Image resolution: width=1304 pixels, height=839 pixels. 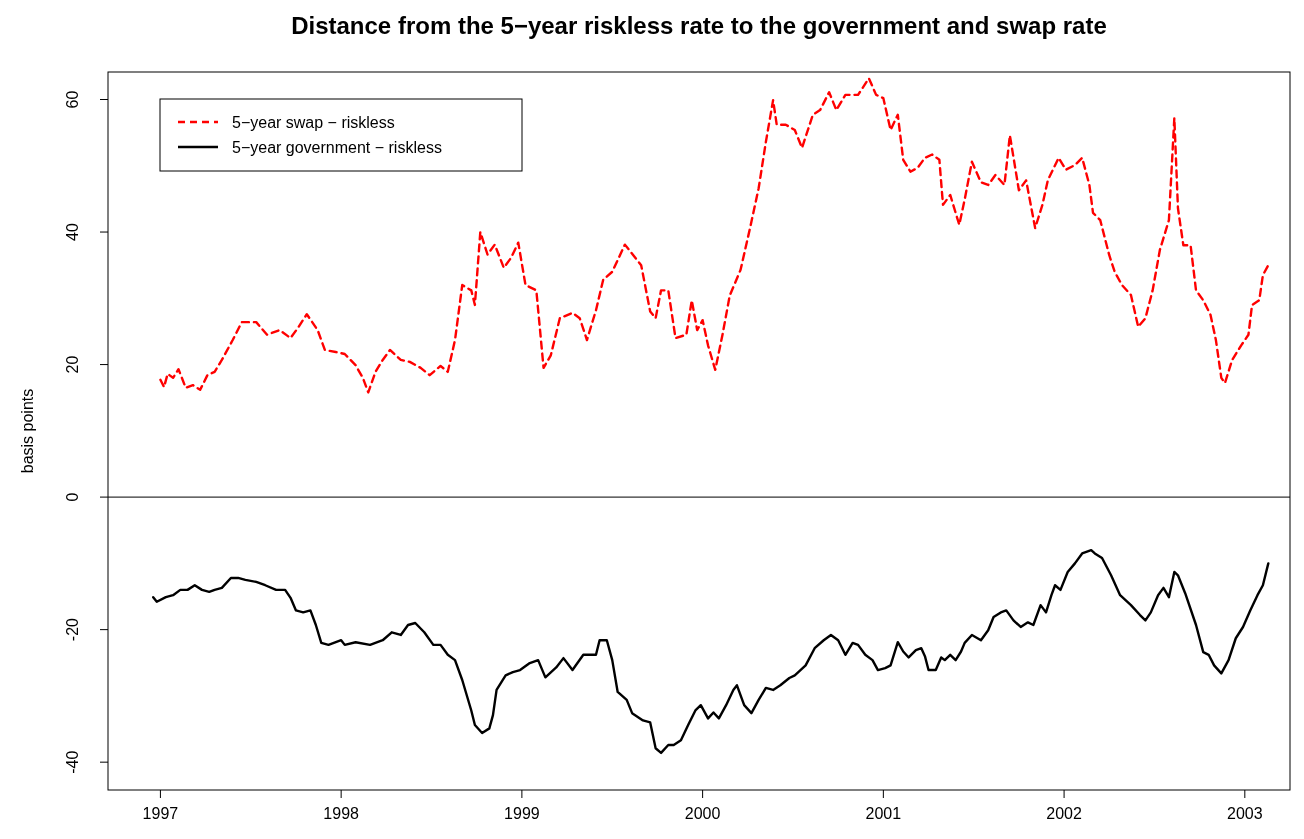 What do you see at coordinates (522, 813) in the screenshot?
I see `x-tick-label: 1999` at bounding box center [522, 813].